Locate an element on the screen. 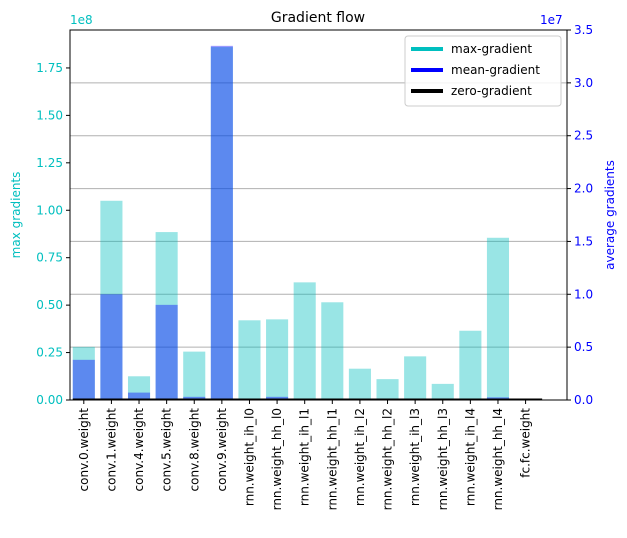 The width and height of the screenshot is (627, 538). chart-title: Gradient flow is located at coordinates (318, 18).